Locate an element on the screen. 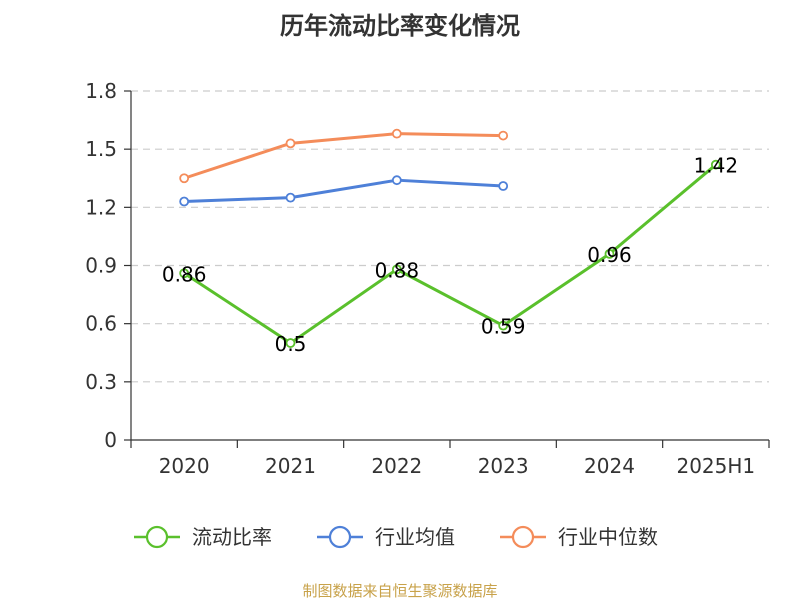 The image size is (800, 600). data-label: 0.5 is located at coordinates (291, 344).